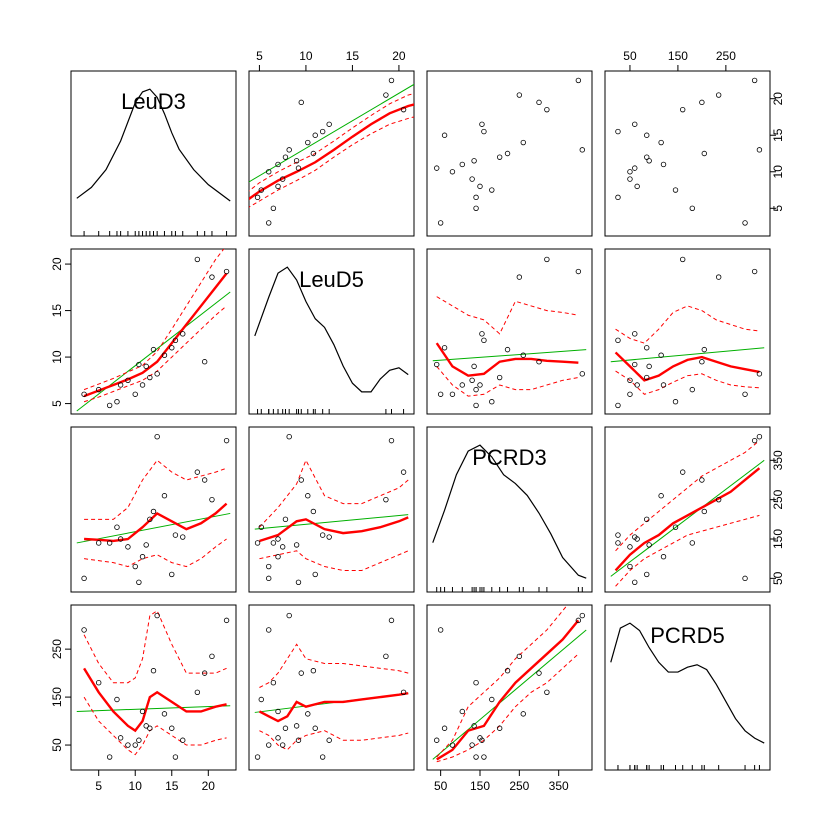 This screenshot has width=840, height=840. Describe the element at coordinates (57, 403) in the screenshot. I see `y-tick-label: 5` at that location.